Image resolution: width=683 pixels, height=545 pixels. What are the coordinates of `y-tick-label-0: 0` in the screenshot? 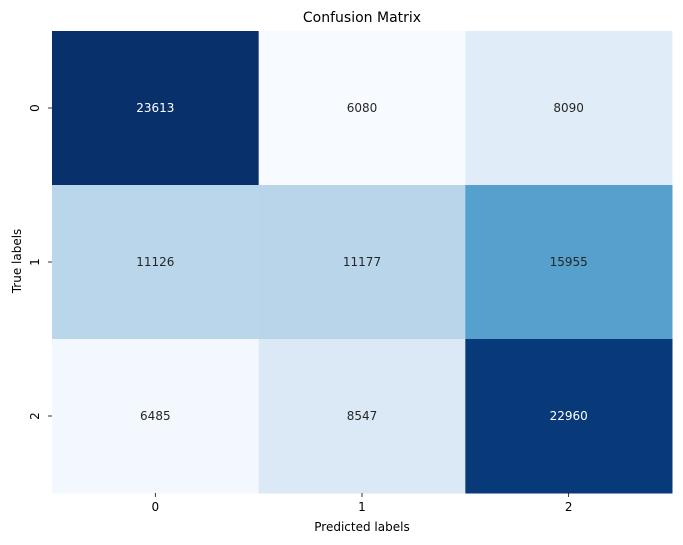 It's located at (35, 108).